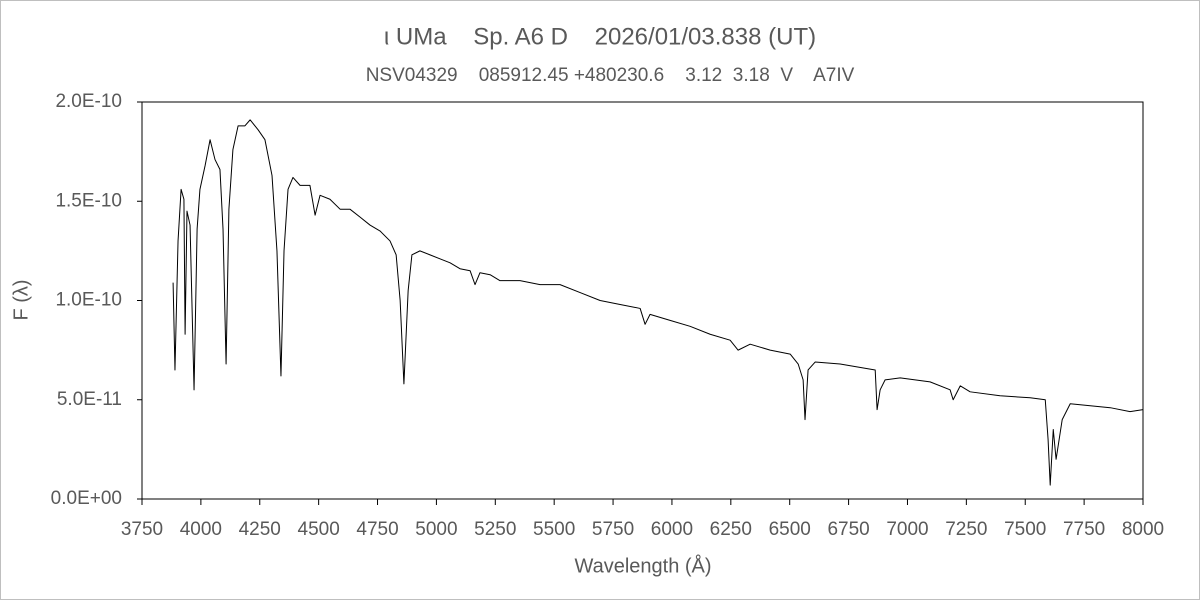  I want to click on x-tick-label: 7750, so click(1084, 529).